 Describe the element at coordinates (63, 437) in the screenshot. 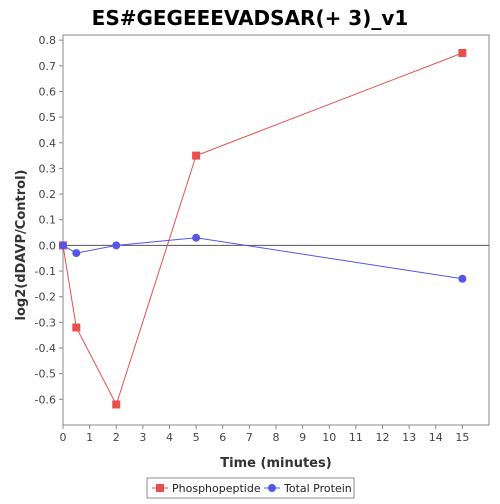

I see `x-tick-label: 0` at that location.